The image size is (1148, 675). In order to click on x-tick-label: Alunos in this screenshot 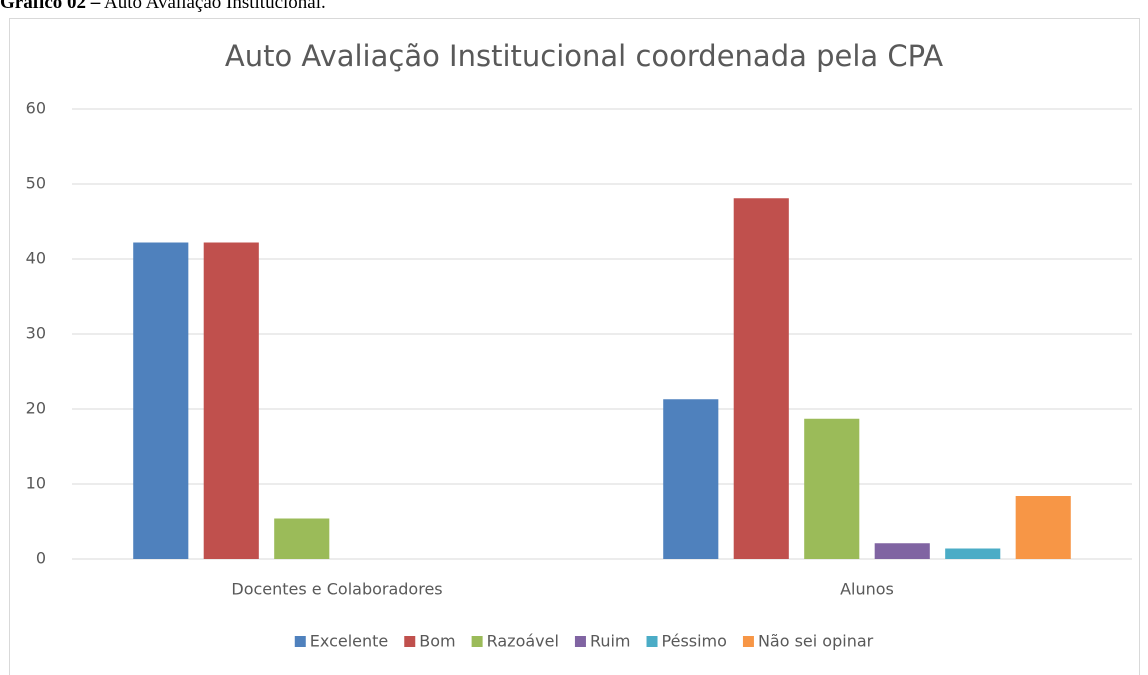, I will do `click(867, 589)`.